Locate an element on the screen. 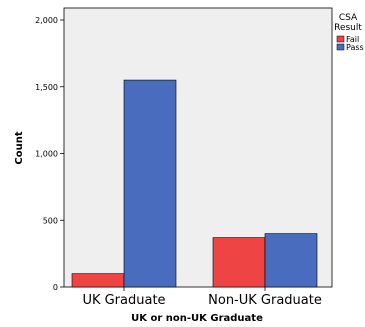 This screenshot has height=327, width=365. legend-title-line-1: CSA is located at coordinates (348, 18).